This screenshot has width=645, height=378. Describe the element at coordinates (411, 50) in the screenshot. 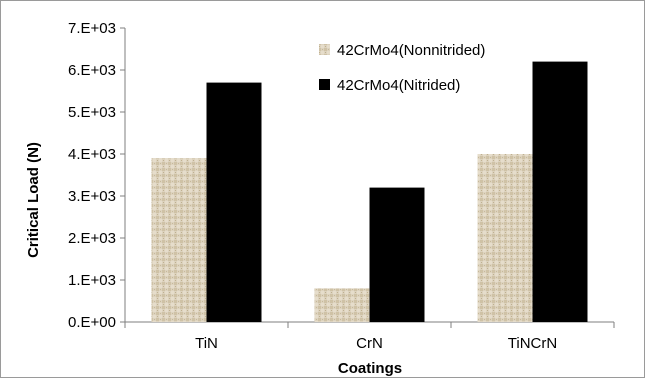

I see `legend-label: 42CrMo4(Nonnitrided)` at that location.